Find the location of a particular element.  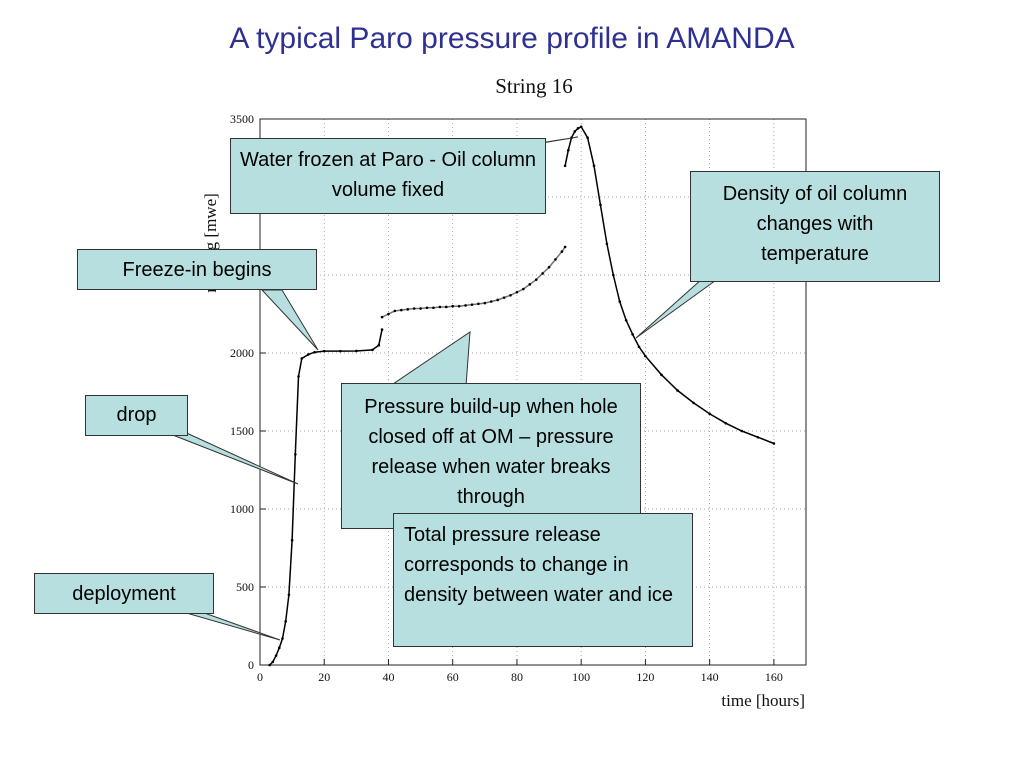

y-tick-label: 0 is located at coordinates (251, 665).